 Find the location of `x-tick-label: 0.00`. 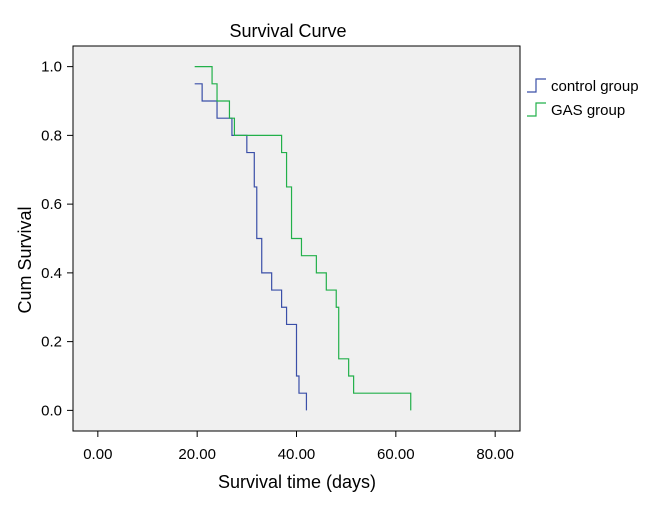

x-tick-label: 0.00 is located at coordinates (97, 454).